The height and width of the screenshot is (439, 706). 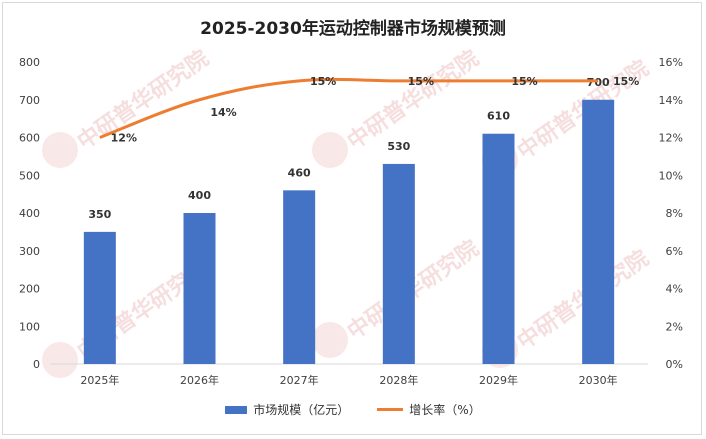 I want to click on x-tick-label: 2026年, so click(x=199, y=380).